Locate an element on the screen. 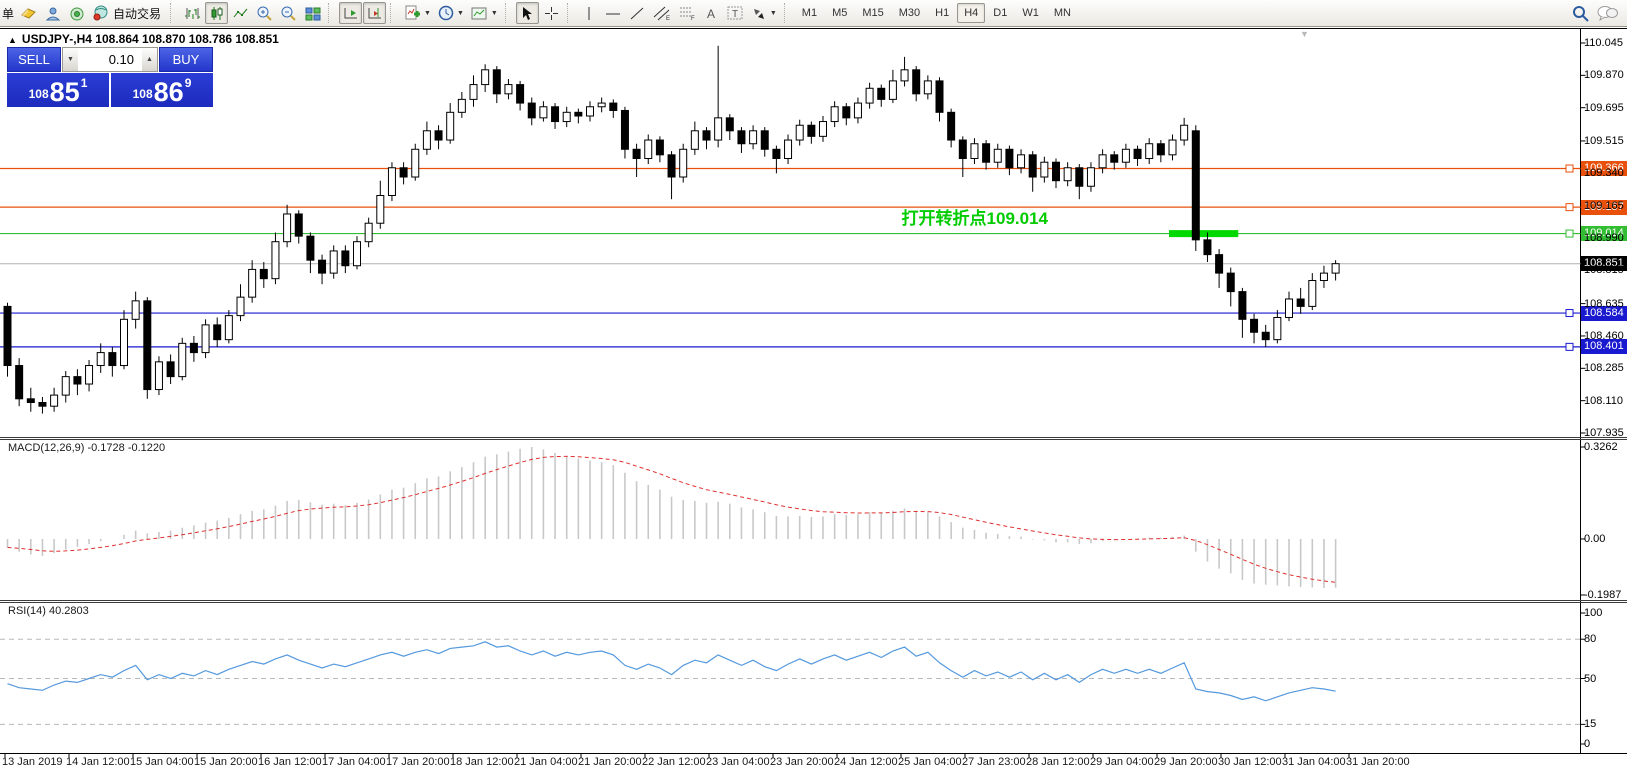 This screenshot has width=1627, height=769. price-tick-label: 108.635 is located at coordinates (1604, 303).